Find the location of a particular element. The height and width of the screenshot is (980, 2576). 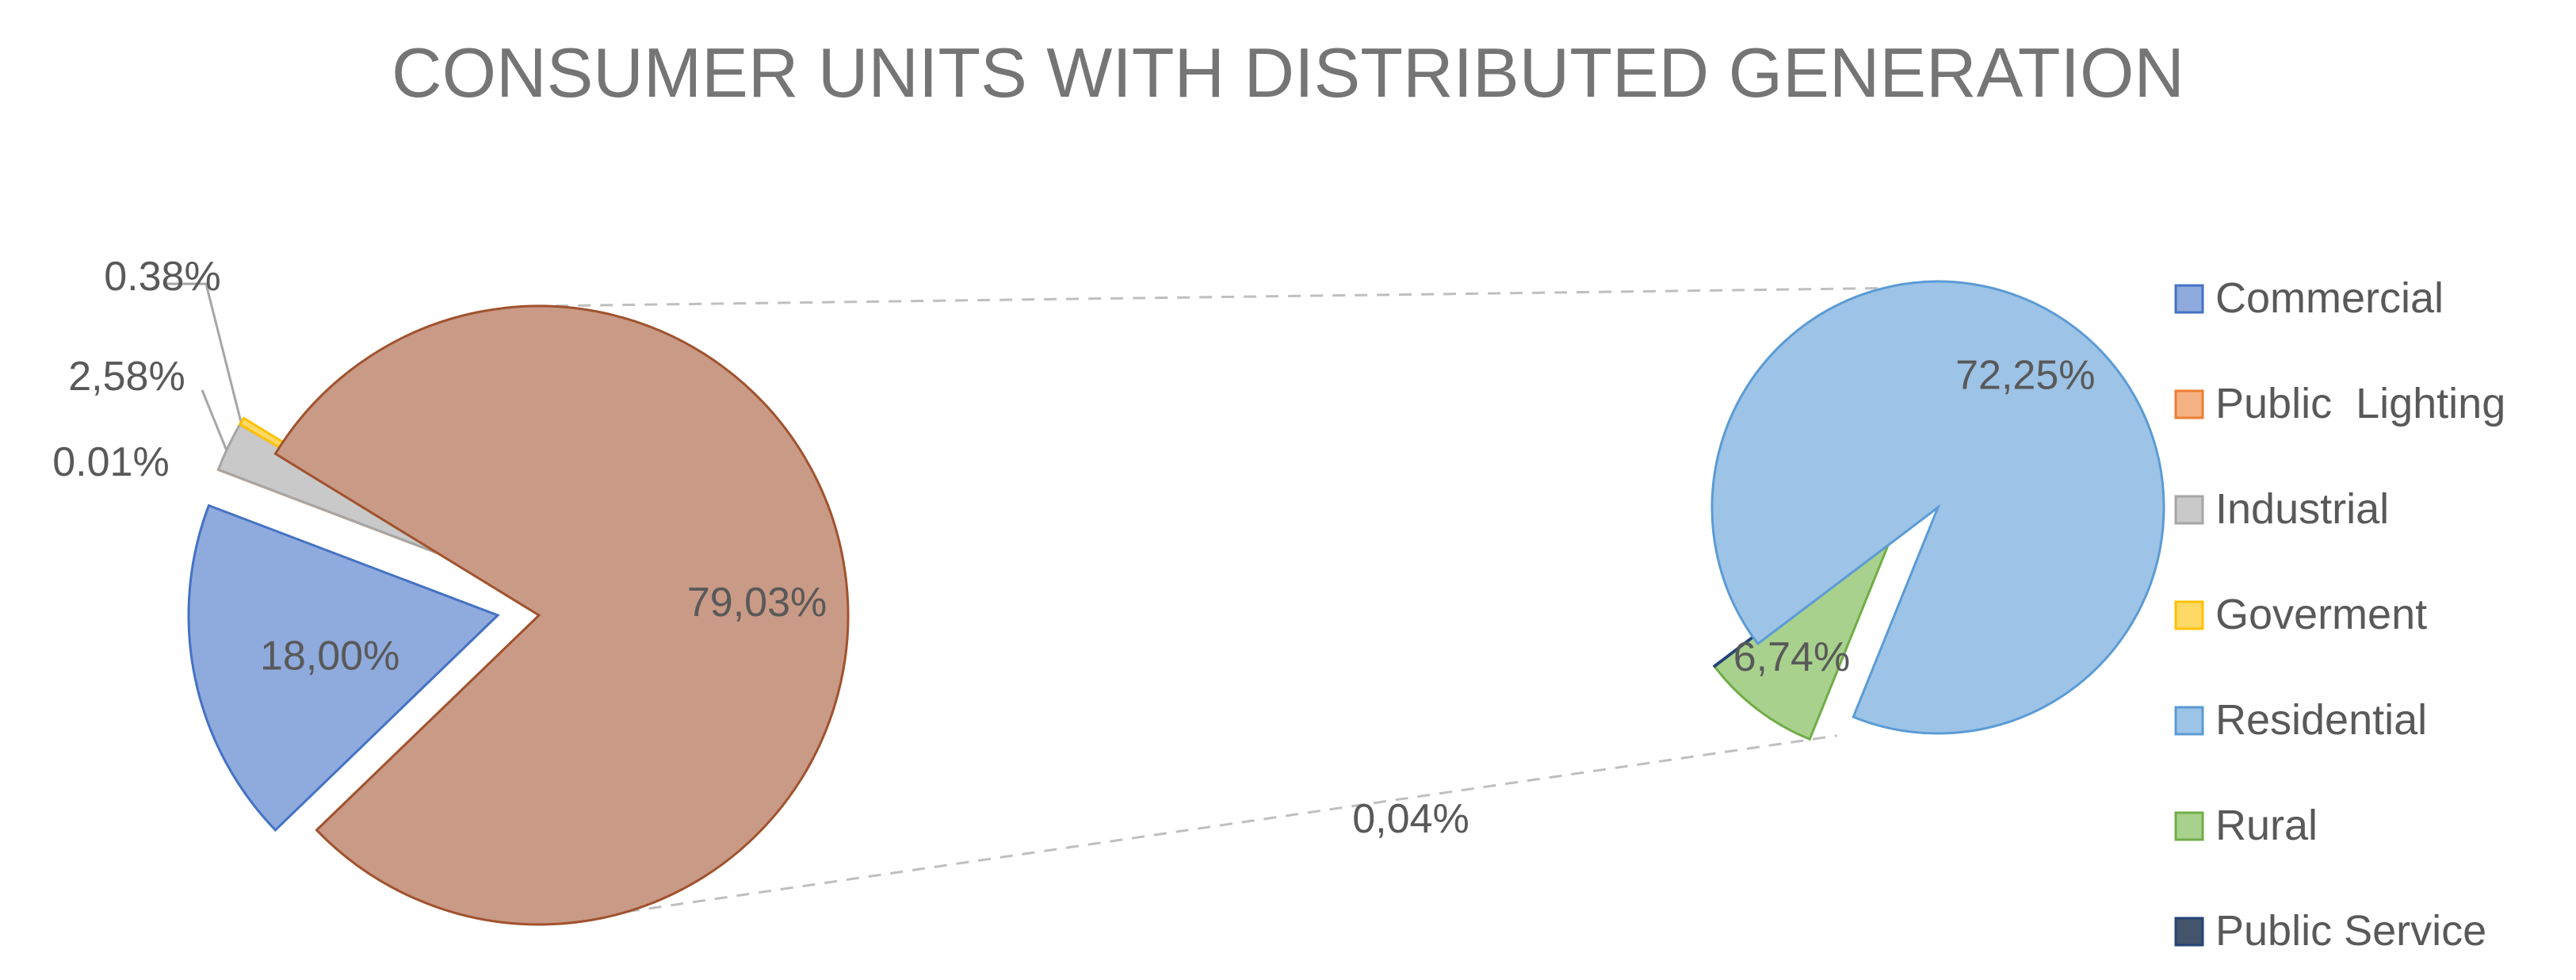

data-label-other: 79,03% is located at coordinates (757, 603).